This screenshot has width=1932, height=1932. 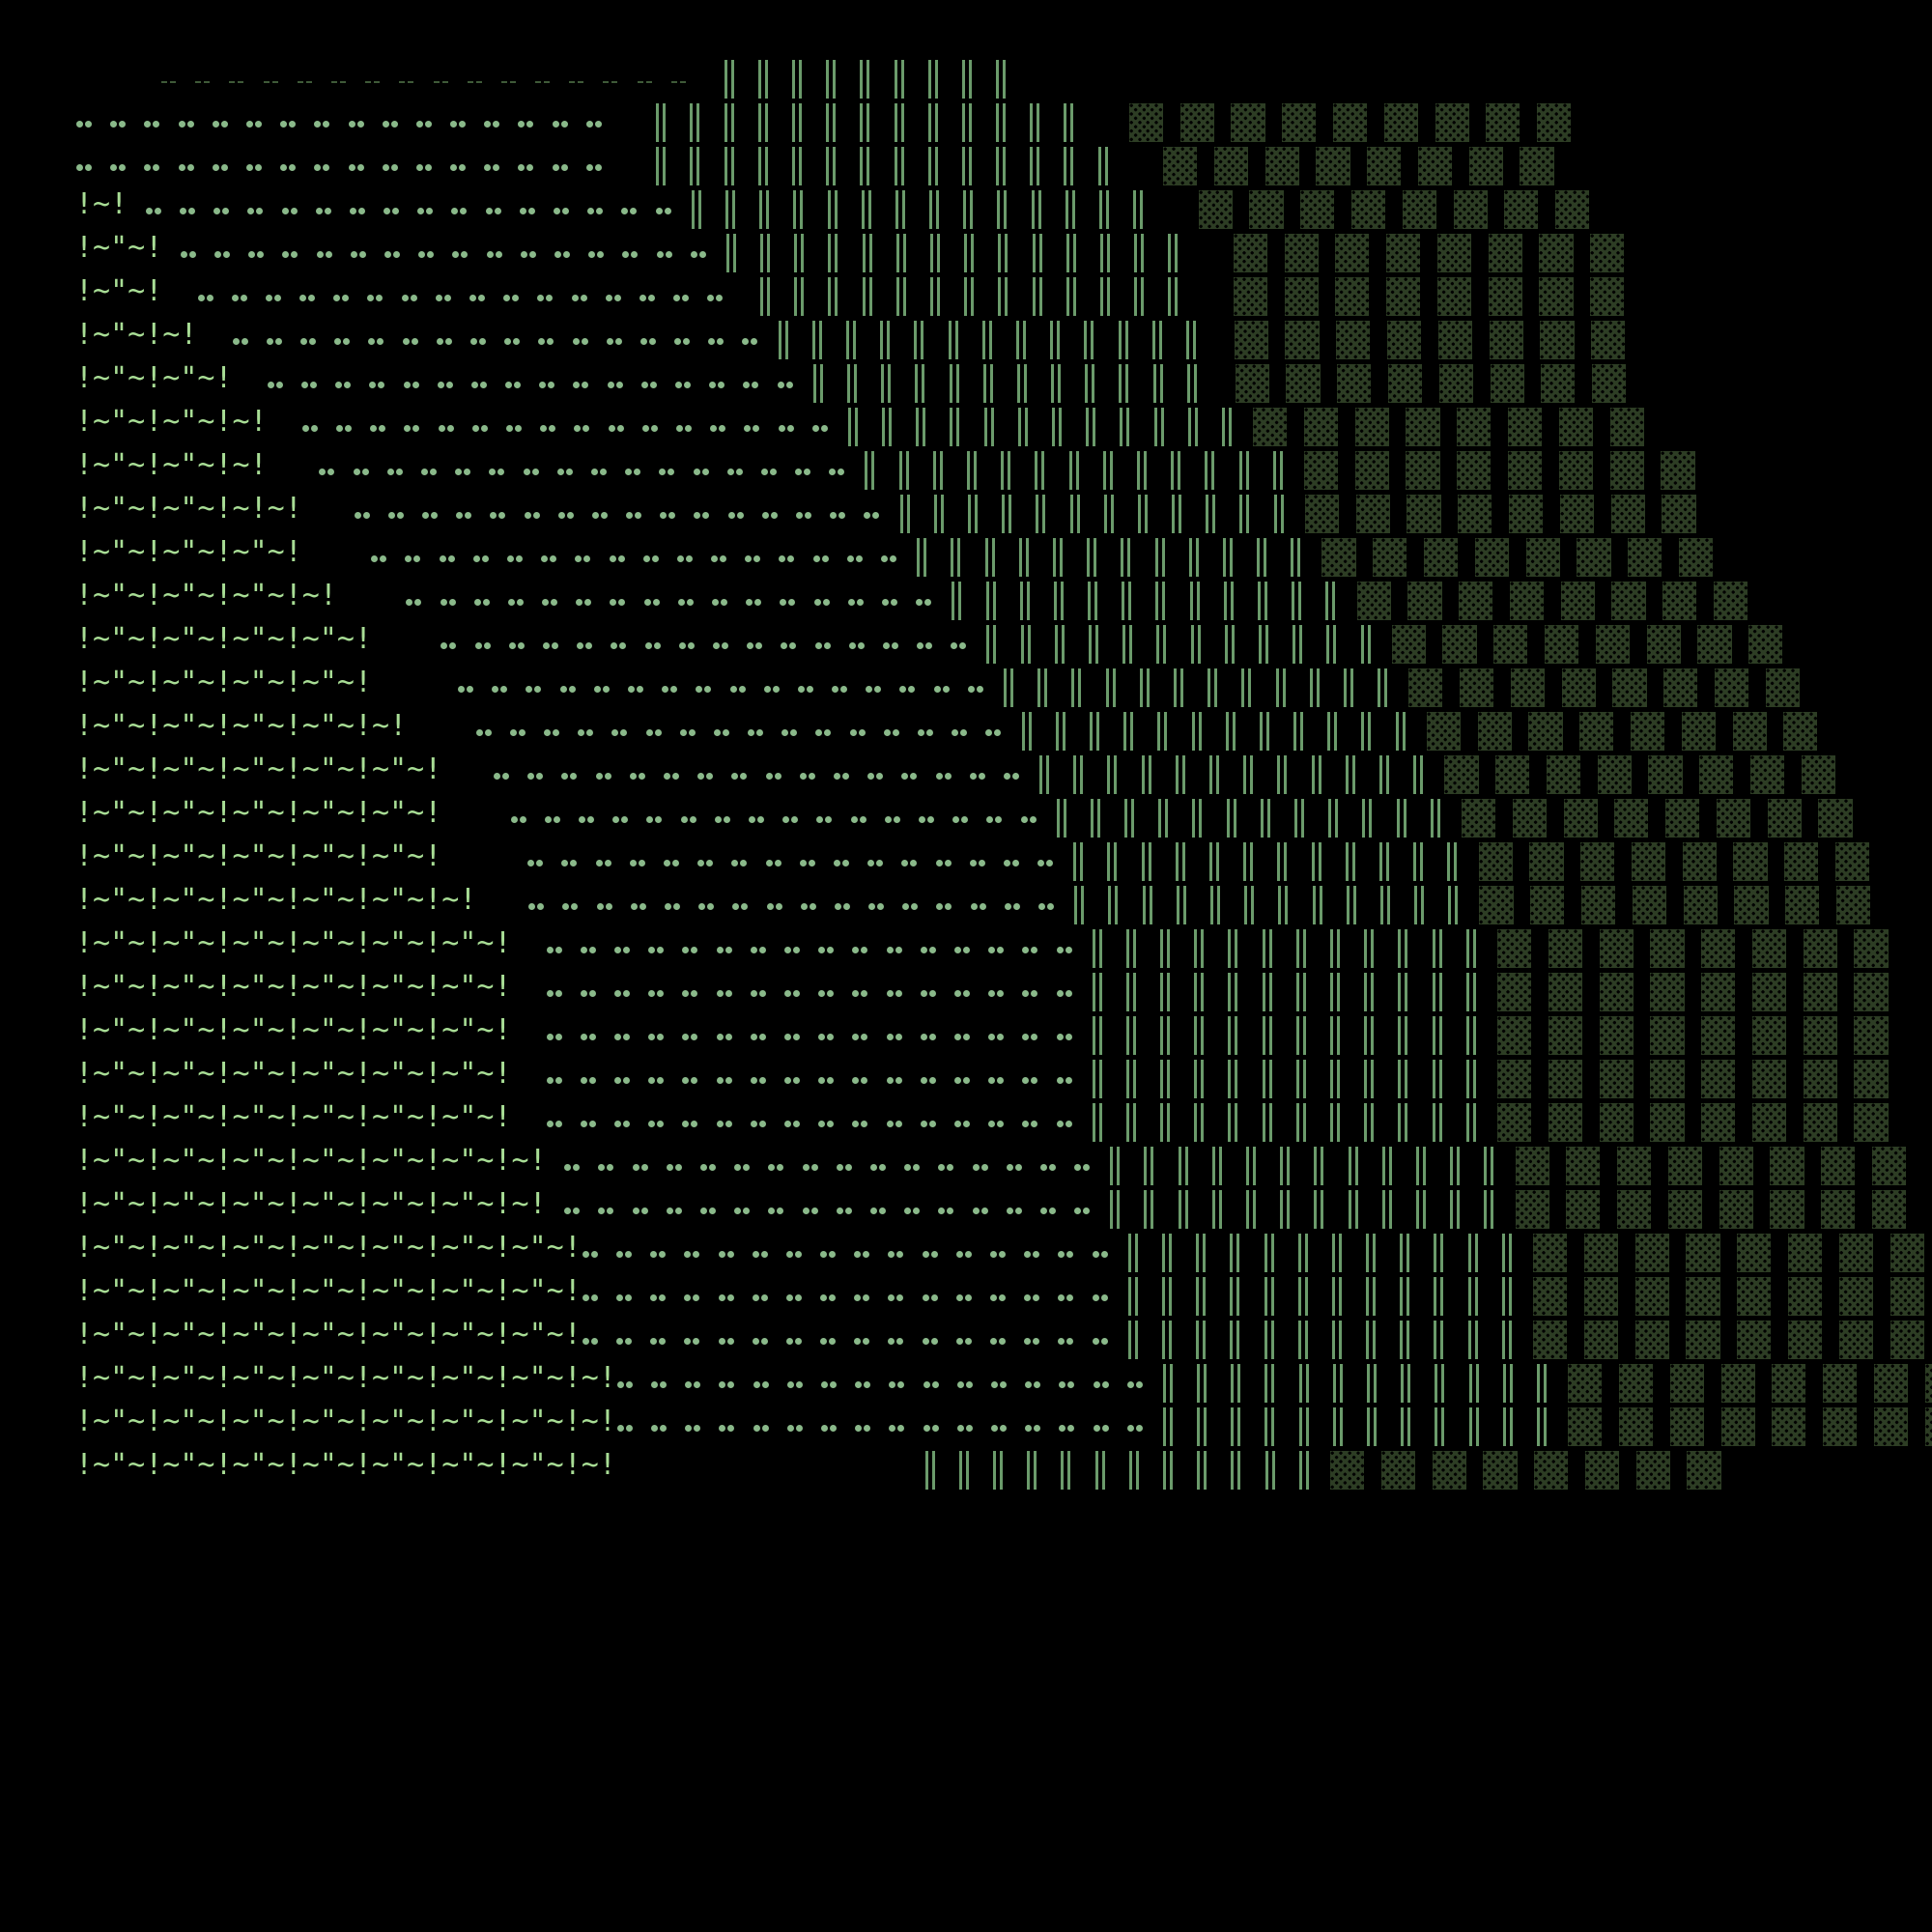 What do you see at coordinates (258, 856) in the screenshot?
I see `wave-glyph-run: !~"~!~"~!~"~!~"~!~"~!` at bounding box center [258, 856].